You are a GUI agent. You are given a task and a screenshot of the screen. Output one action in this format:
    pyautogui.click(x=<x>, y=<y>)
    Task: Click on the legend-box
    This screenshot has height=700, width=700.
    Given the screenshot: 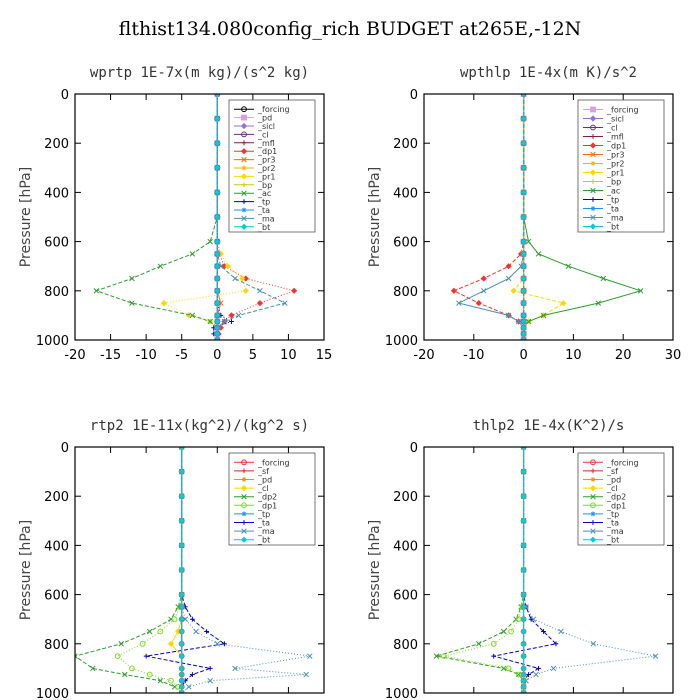 What is the action you would take?
    pyautogui.click(x=272, y=499)
    